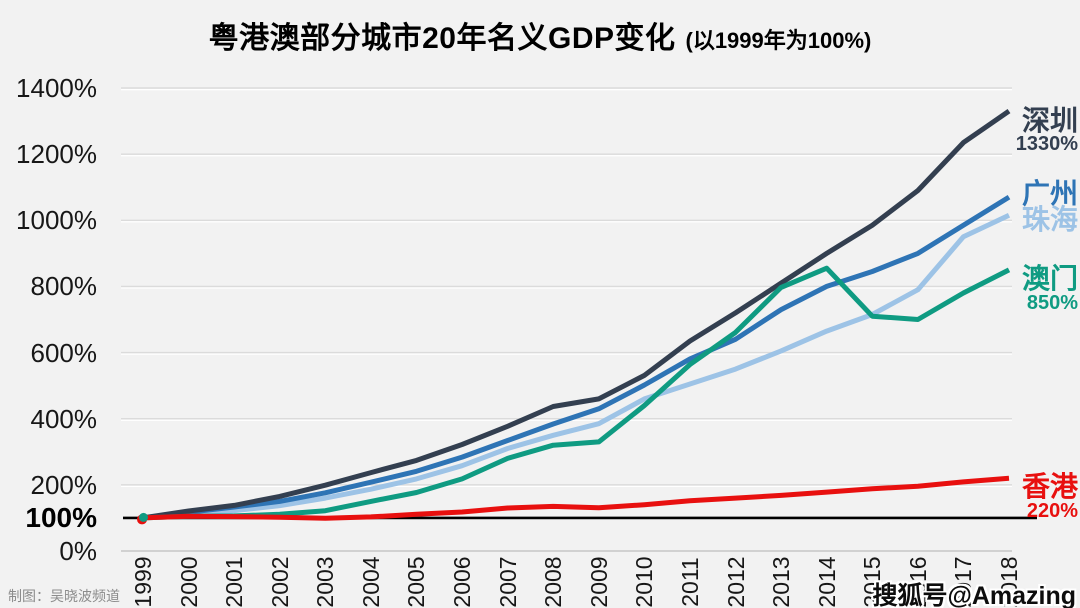  Describe the element at coordinates (689, 582) in the screenshot. I see `x-tick-label-2011: 2011` at that location.